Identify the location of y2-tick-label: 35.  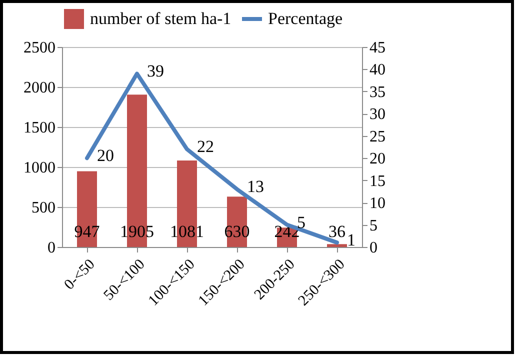
(378, 92).